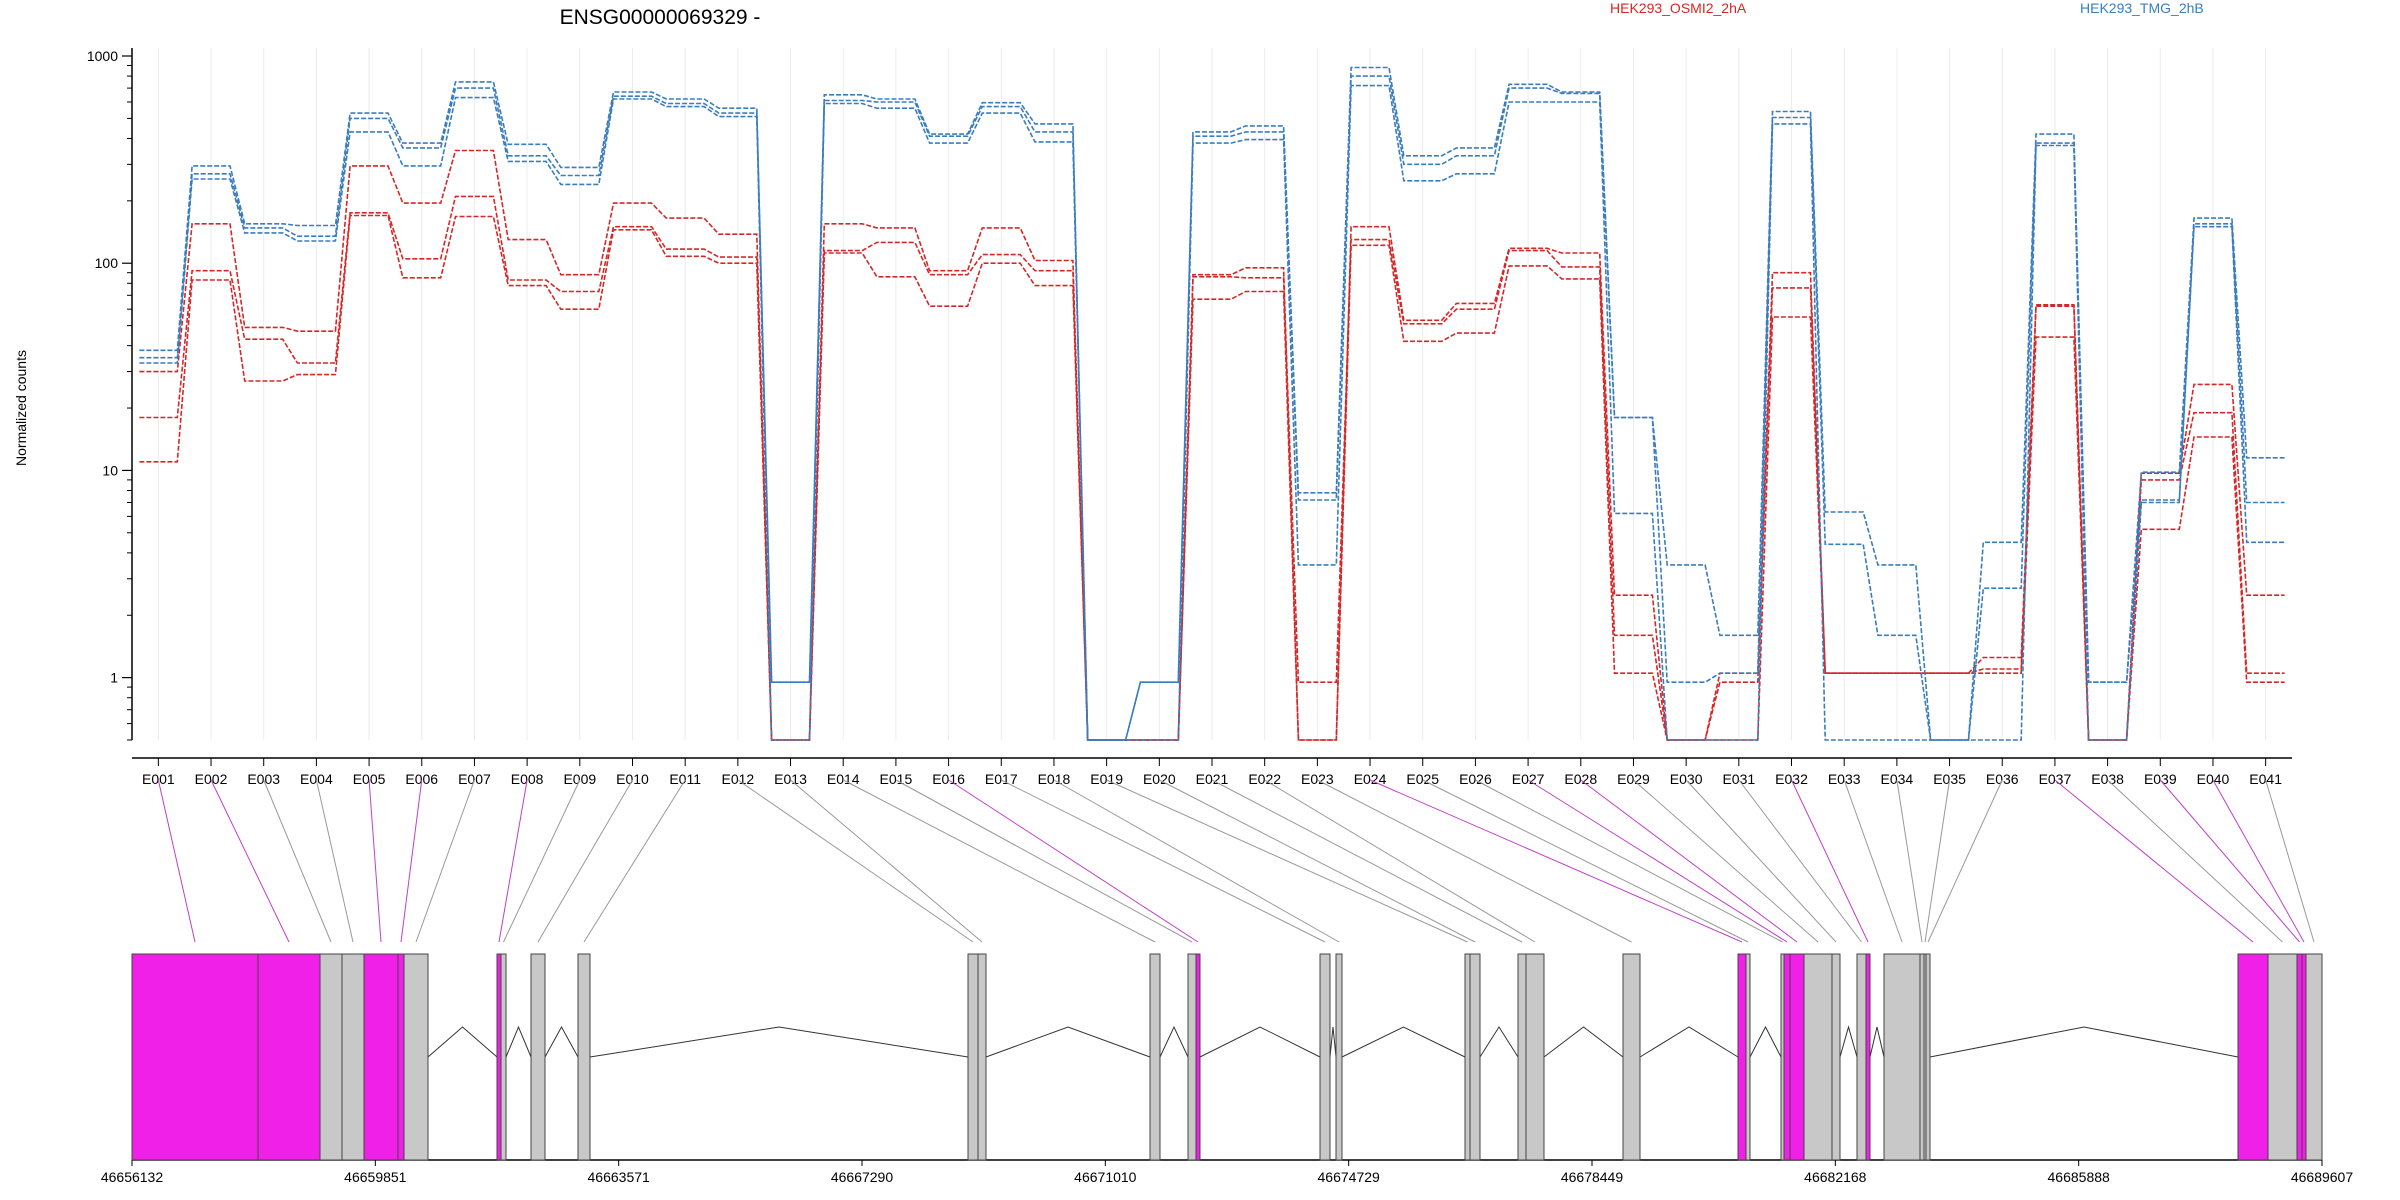 This screenshot has height=1200, width=2400. What do you see at coordinates (1400, 861) in the screenshot?
I see `connector-E022` at bounding box center [1400, 861].